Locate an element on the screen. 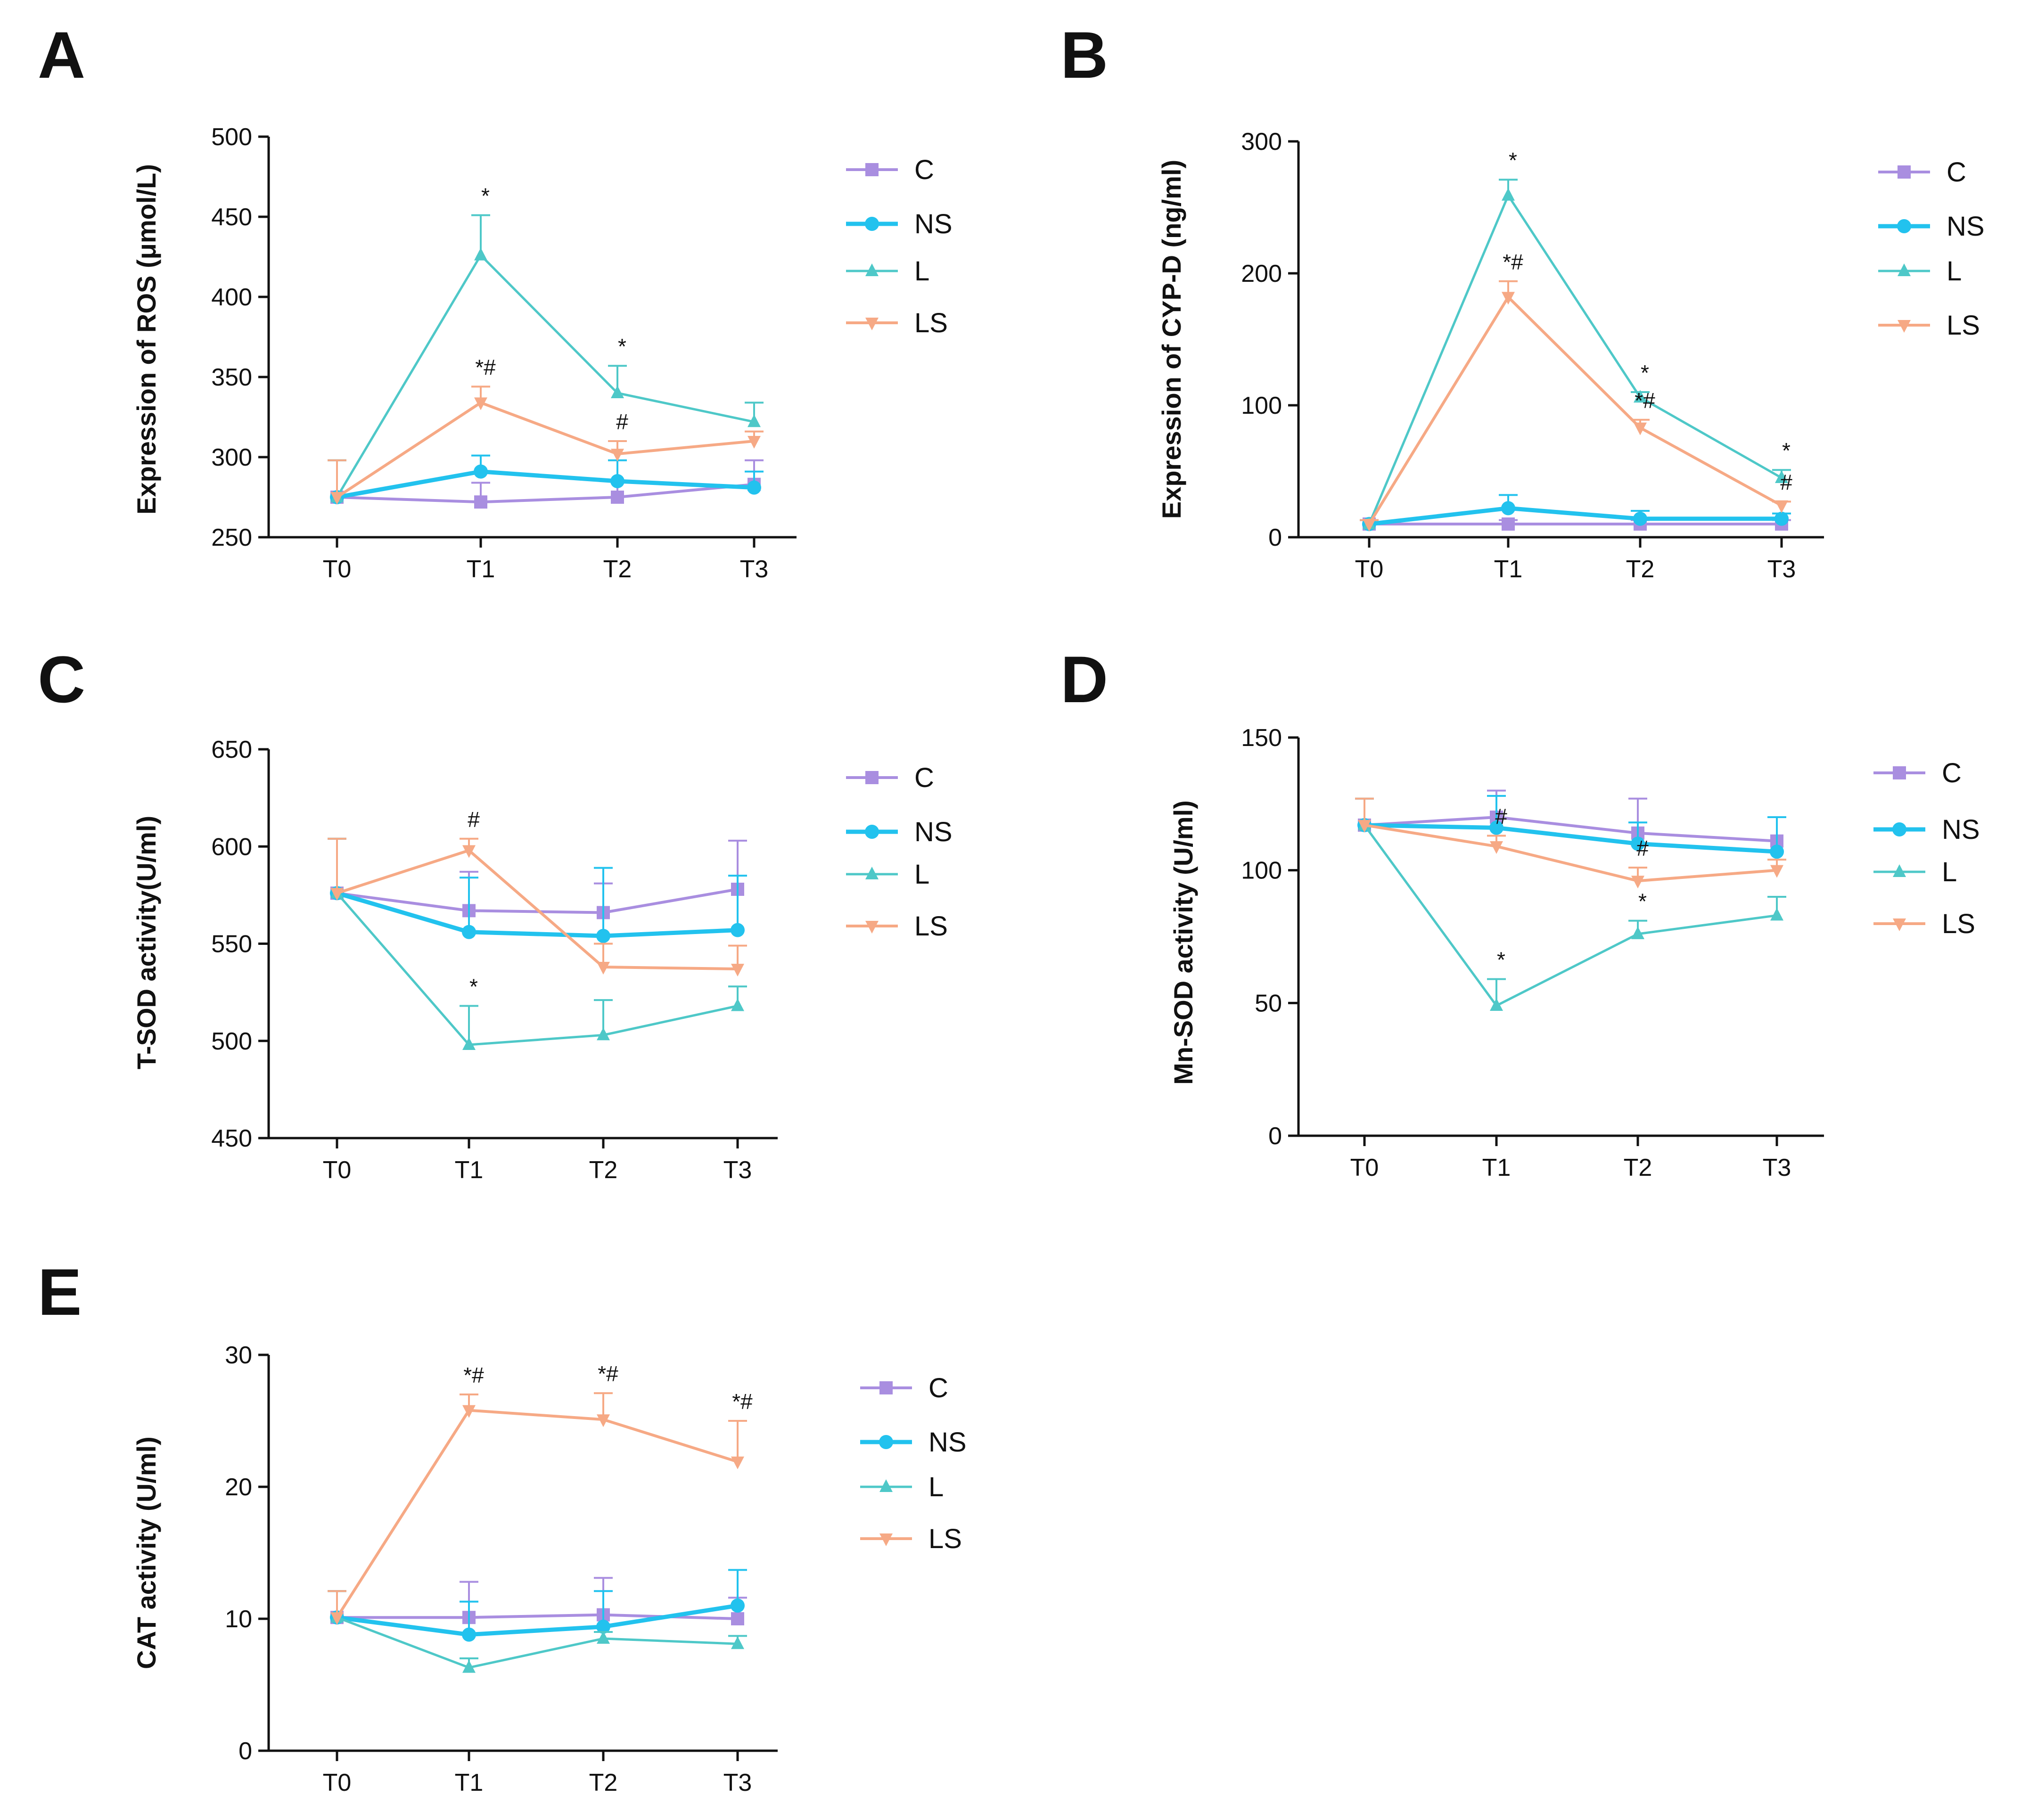 The height and width of the screenshot is (1820, 2021). series-ls is located at coordinates (1570, 843).